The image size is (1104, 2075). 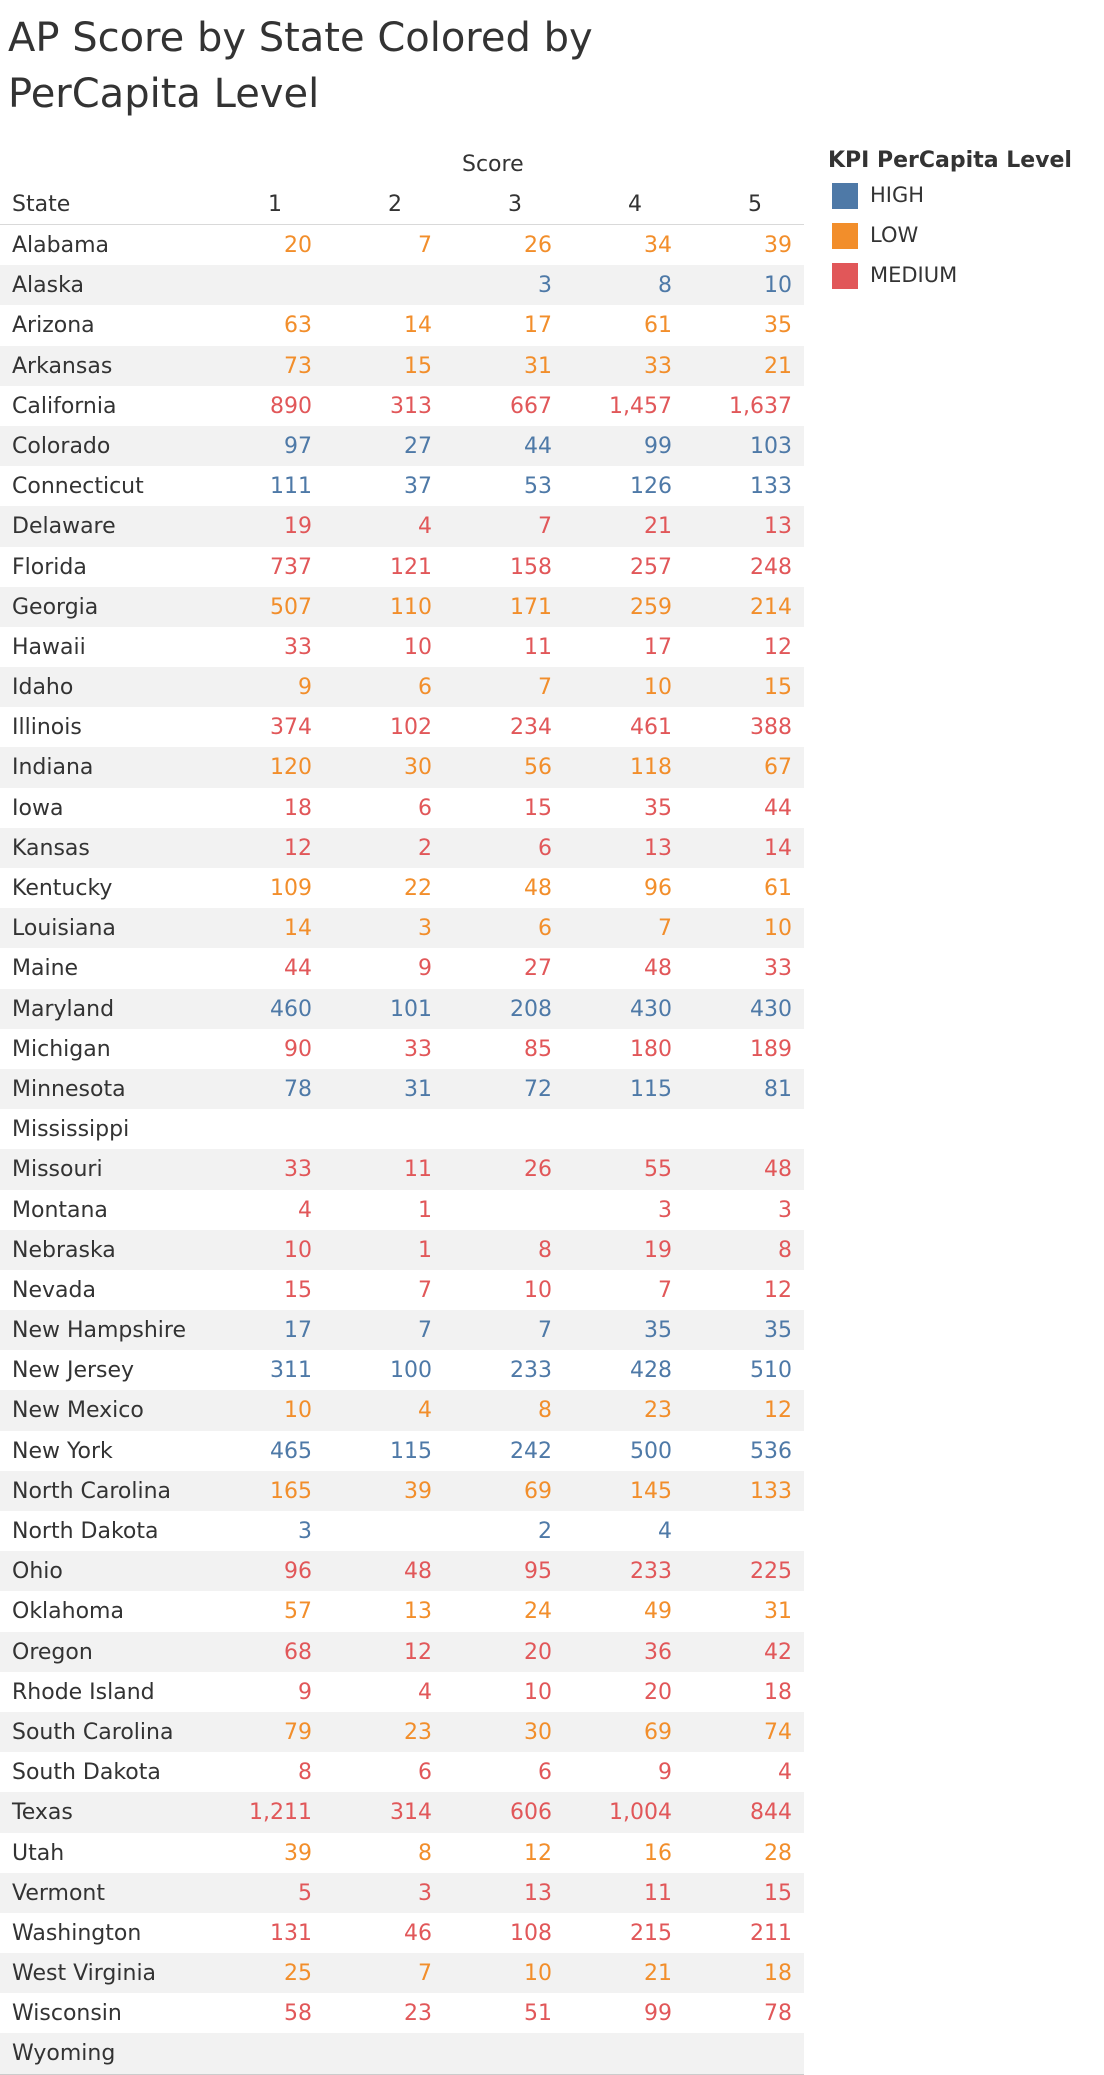 I want to click on state-label: Wisconsin, so click(x=67, y=2014).